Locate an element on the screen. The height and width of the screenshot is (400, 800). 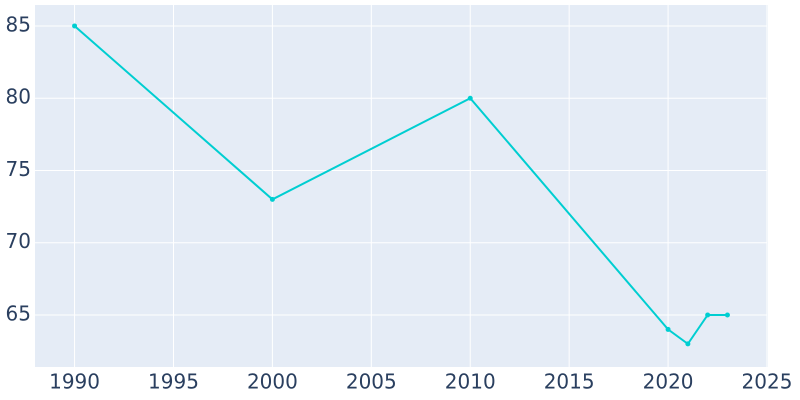
x-tick-label: 2000 is located at coordinates (272, 382).